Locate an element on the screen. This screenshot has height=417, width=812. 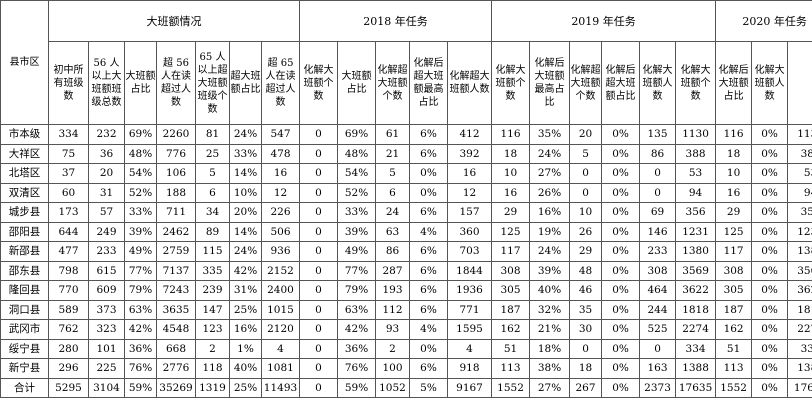
table-cell: 93 is located at coordinates (392, 329).